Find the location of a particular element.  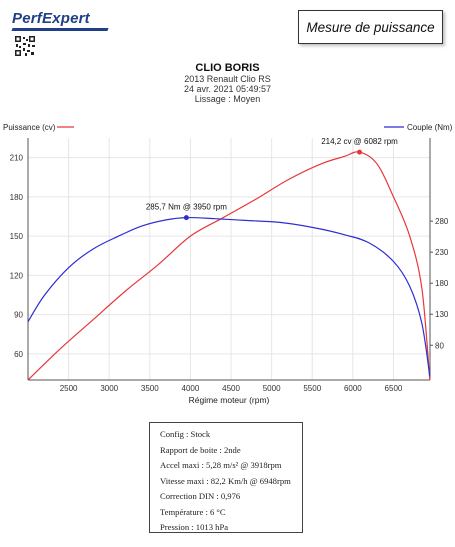

info-gear: Rapport de boite : 2nde is located at coordinates (200, 449).